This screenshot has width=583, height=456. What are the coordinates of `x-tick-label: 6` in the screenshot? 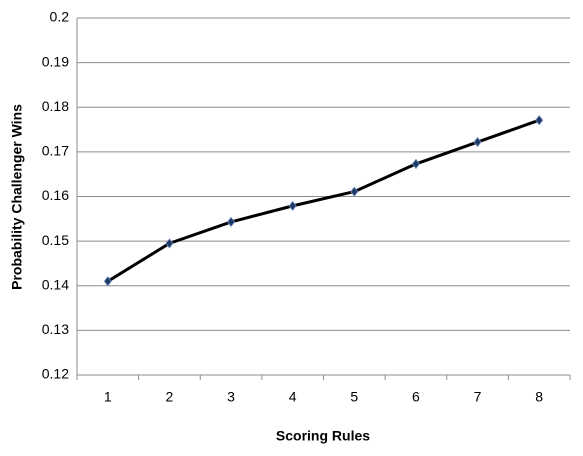 It's located at (416, 397).